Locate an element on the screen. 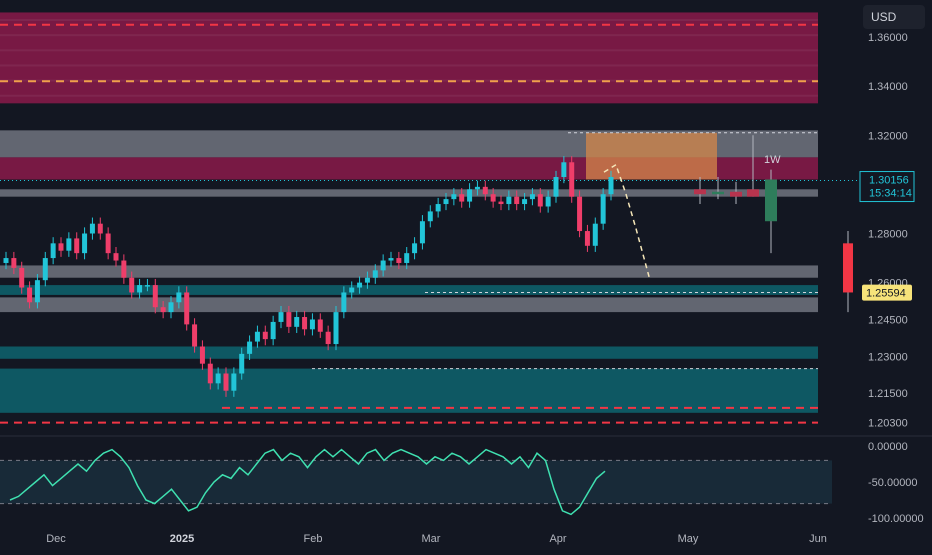 This screenshot has width=932, height=555. weekly-scale-candle is located at coordinates (848, 268).